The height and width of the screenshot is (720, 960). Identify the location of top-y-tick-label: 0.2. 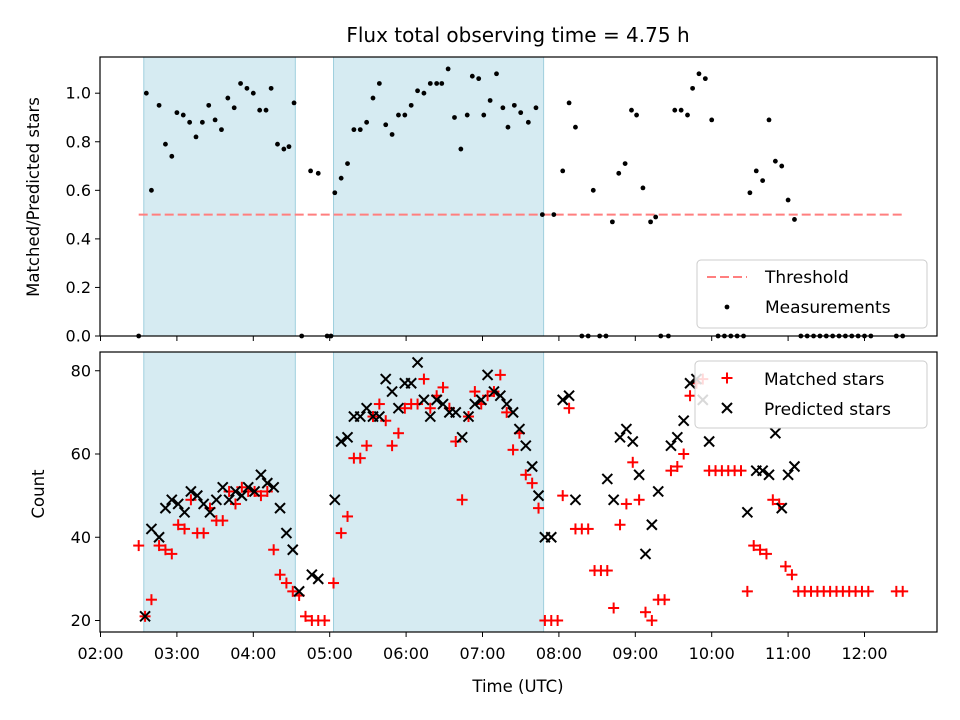
(78, 287).